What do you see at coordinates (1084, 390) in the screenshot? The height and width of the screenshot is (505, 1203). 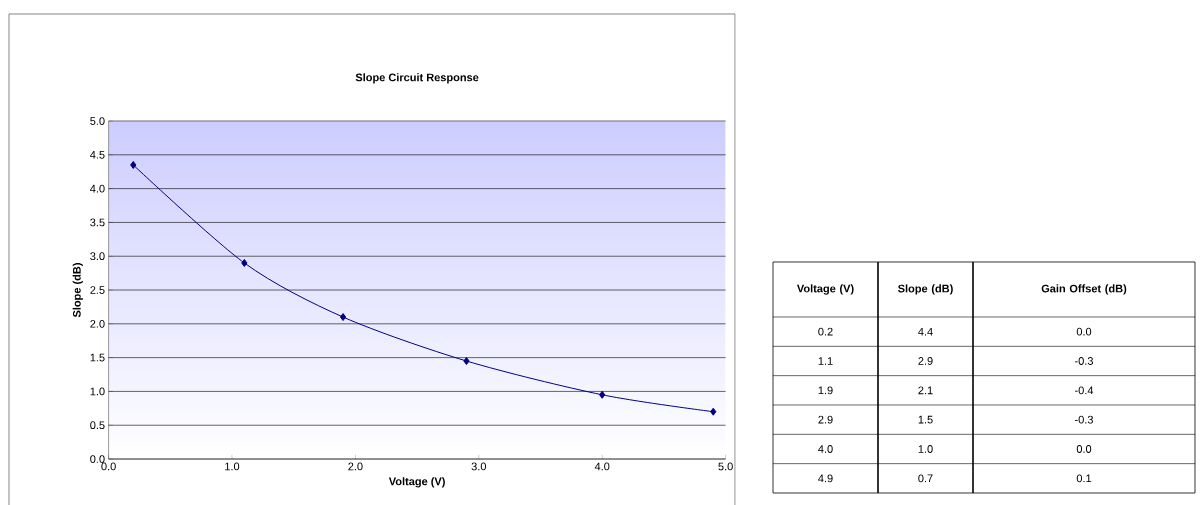 I see `data-label: -0.4` at bounding box center [1084, 390].